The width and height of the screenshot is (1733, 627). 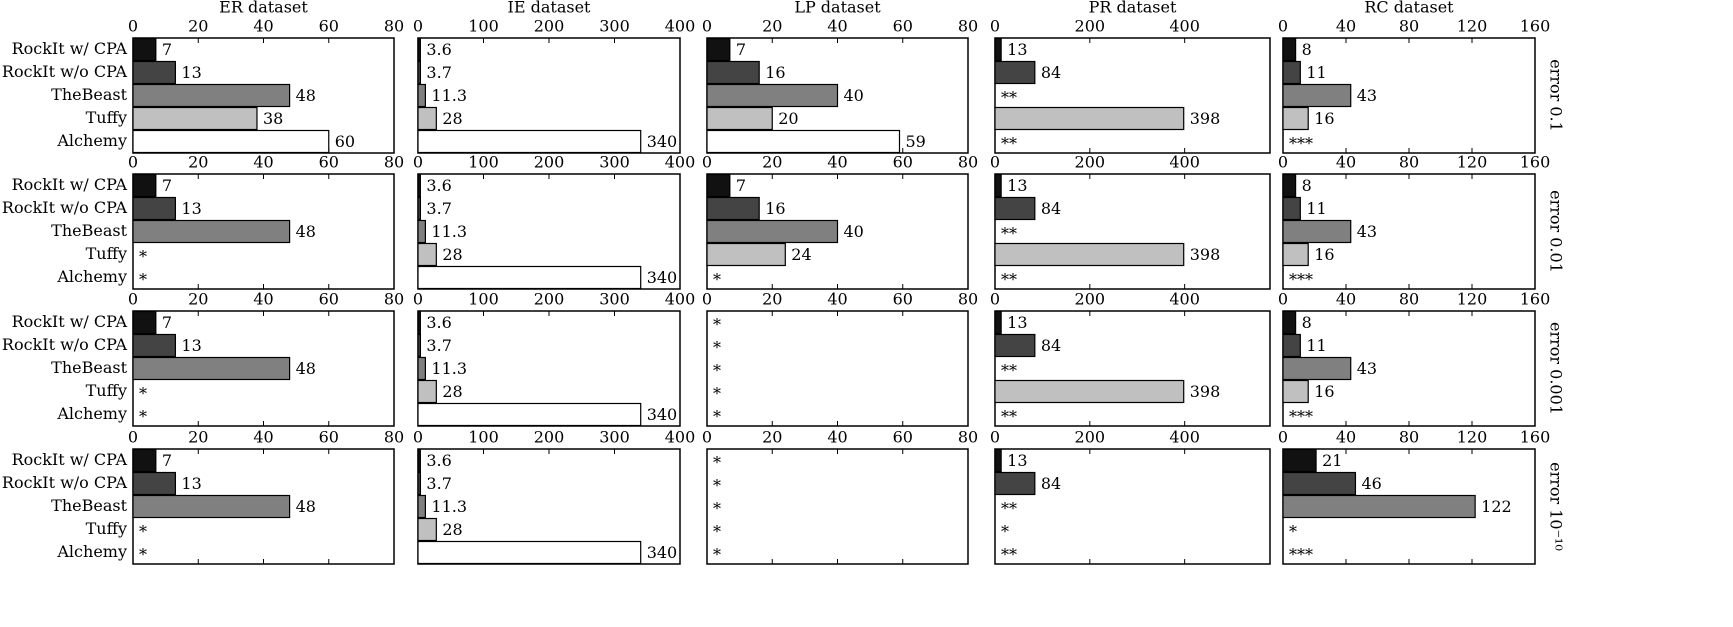 I want to click on value-label: 43, so click(x=1367, y=231).